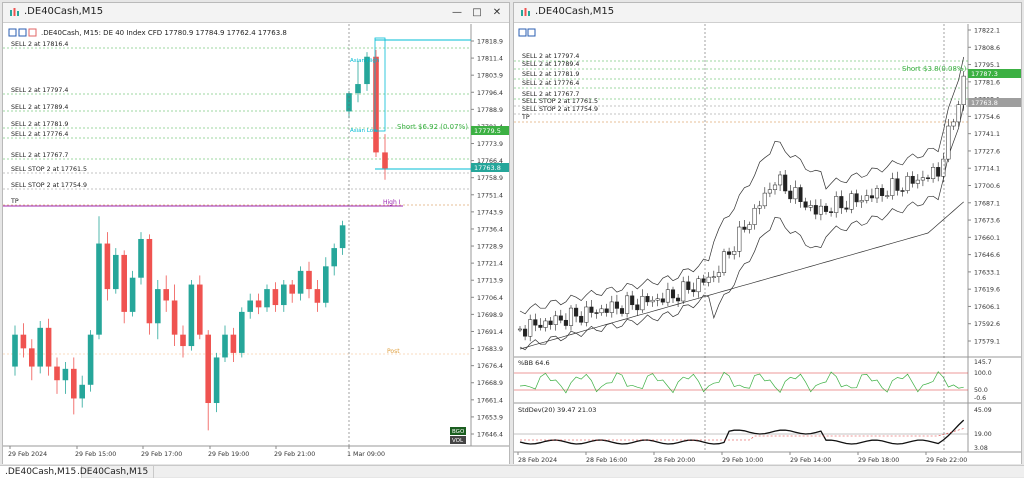 The image size is (1024, 478). What do you see at coordinates (490, 366) in the screenshot?
I see `left-price-label: 17676.4` at bounding box center [490, 366].